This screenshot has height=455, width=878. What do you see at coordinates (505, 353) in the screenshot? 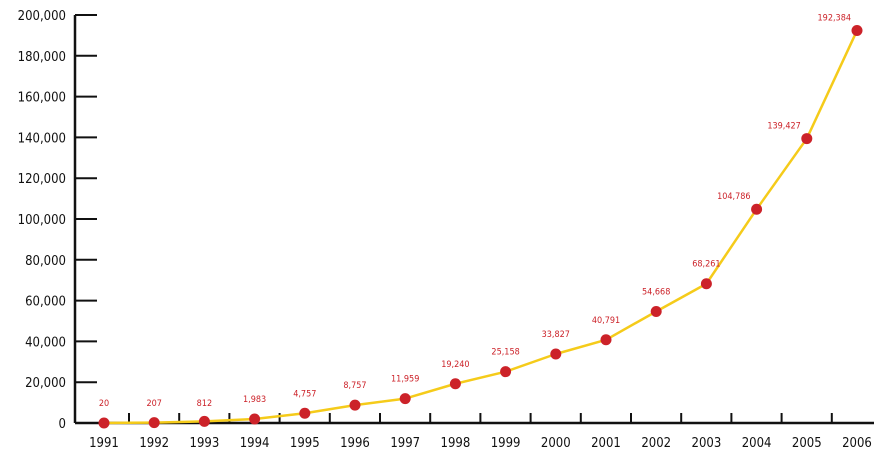
I see `data-label: 25,158` at bounding box center [505, 353].